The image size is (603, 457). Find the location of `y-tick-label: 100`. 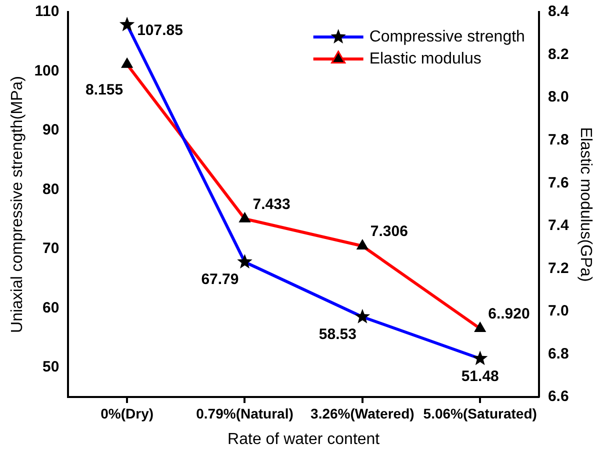

y-tick-label: 100 is located at coordinates (47, 71).